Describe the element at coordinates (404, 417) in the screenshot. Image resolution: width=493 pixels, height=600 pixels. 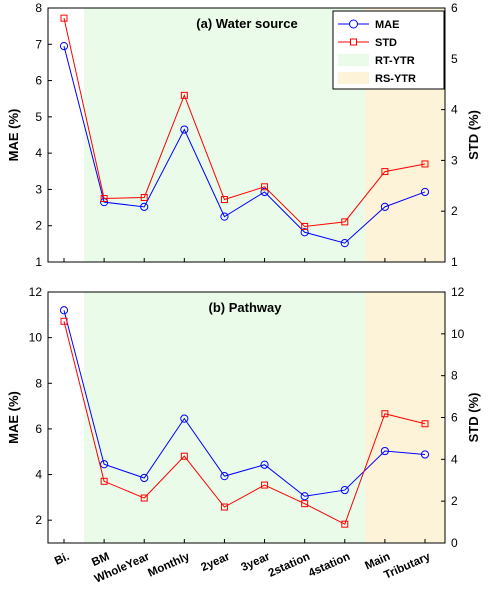
I see `panel-b-region-rs-ytr` at that location.